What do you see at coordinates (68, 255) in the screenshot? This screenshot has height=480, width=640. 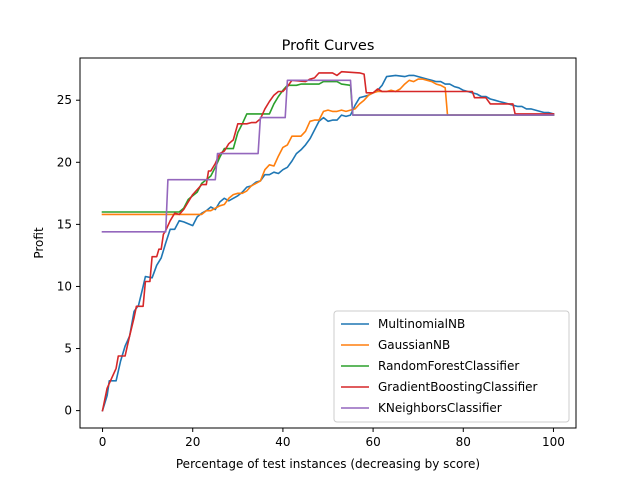 I see `y-axis: 0 5 10 15 20 25` at bounding box center [68, 255].